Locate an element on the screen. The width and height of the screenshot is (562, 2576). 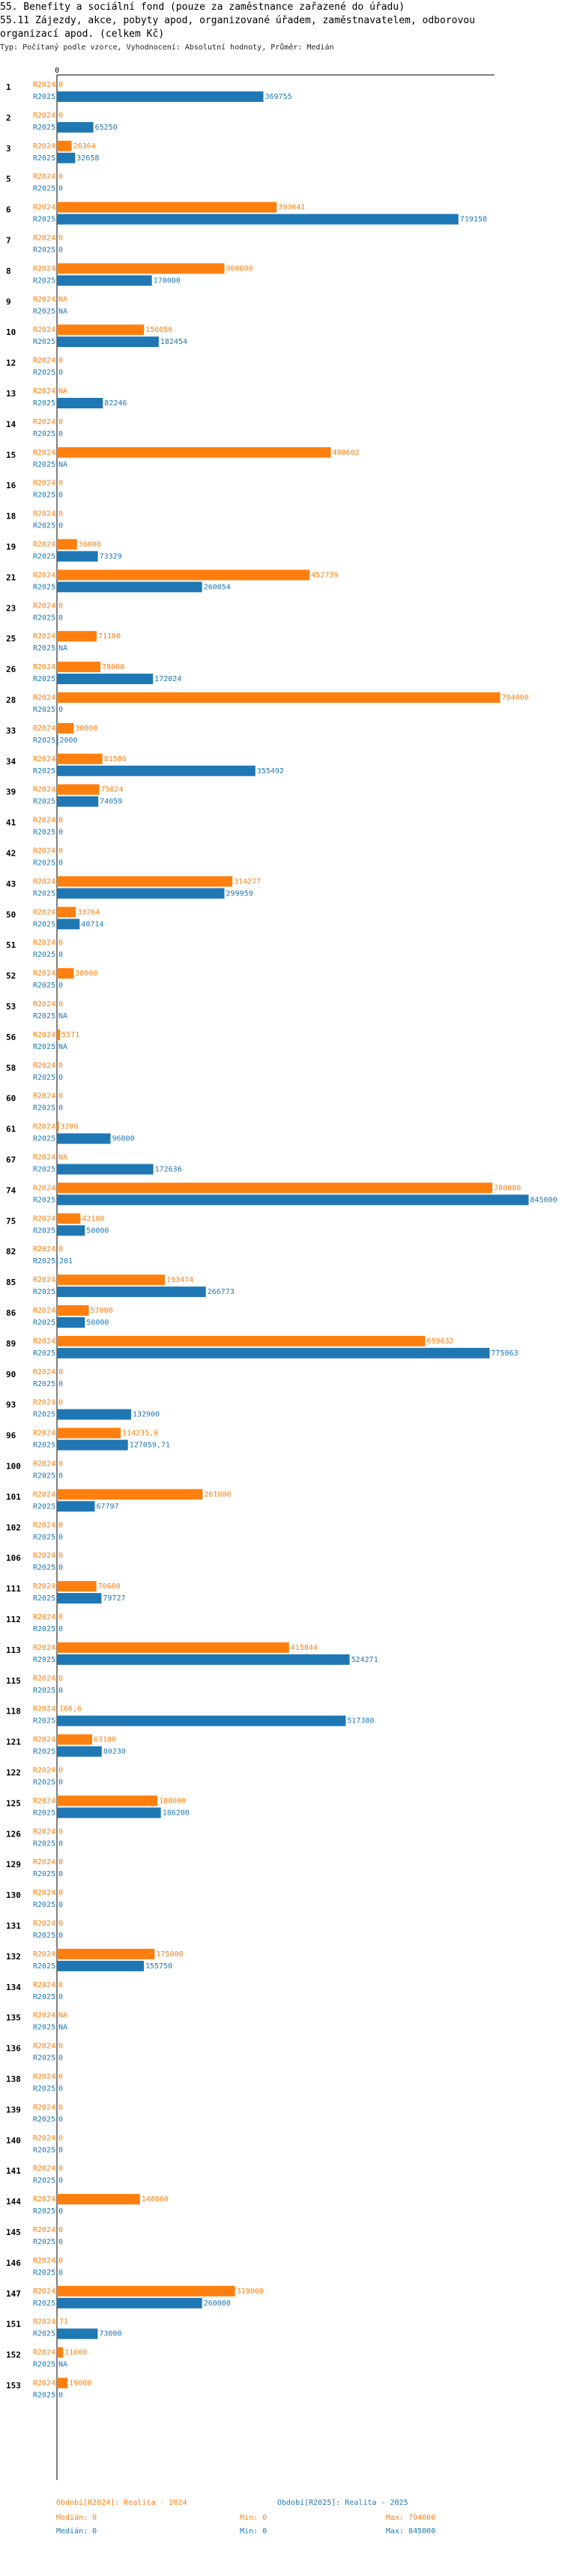
data-label-2025: 74059 is located at coordinates (111, 802).